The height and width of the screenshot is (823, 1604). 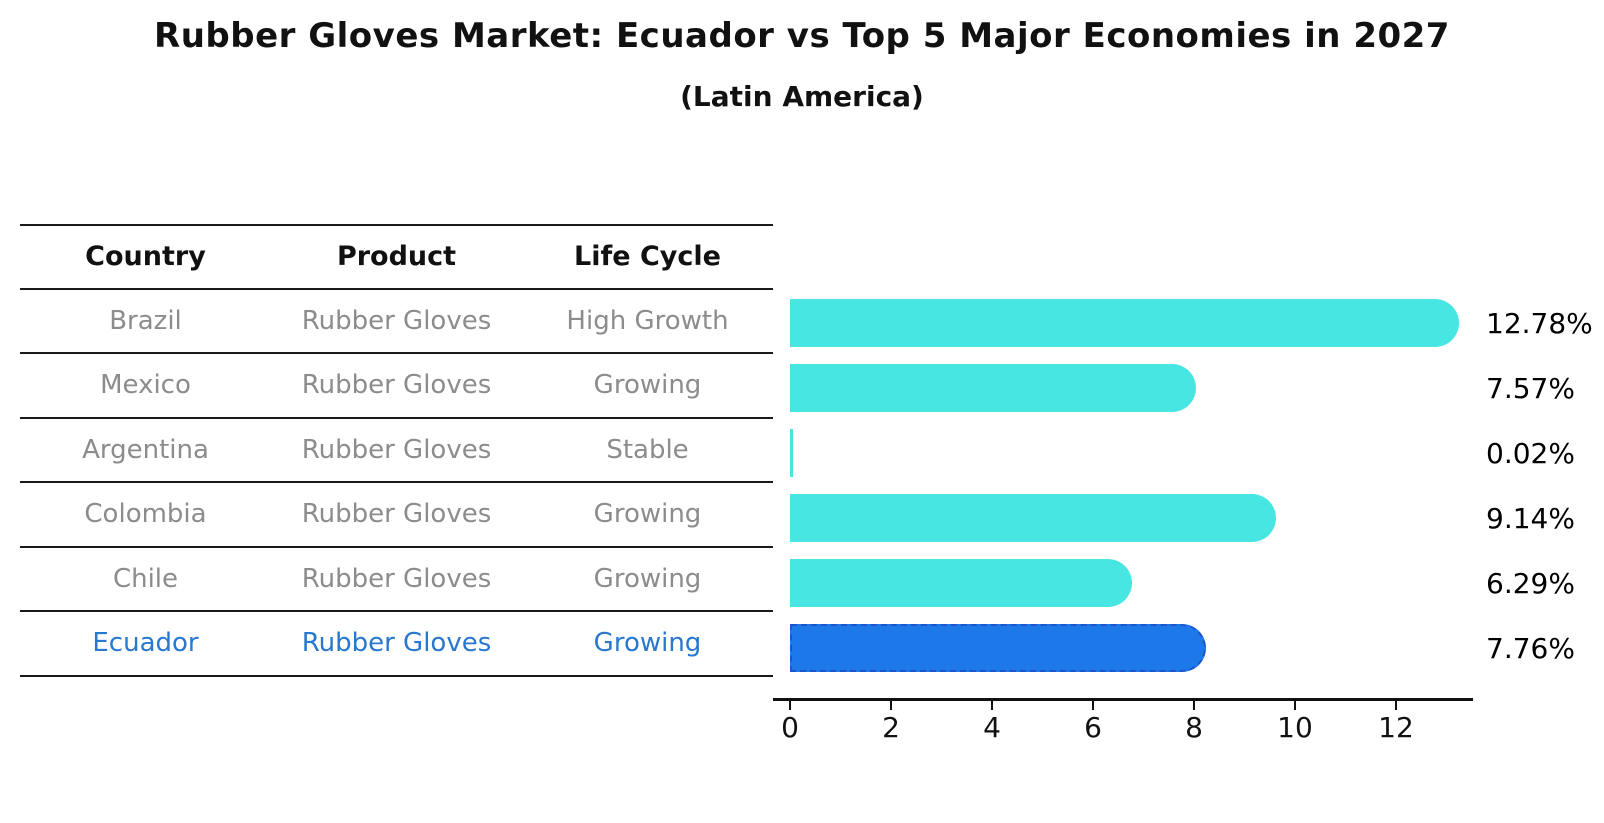 I want to click on value-label: 7.57%, so click(x=1530, y=388).